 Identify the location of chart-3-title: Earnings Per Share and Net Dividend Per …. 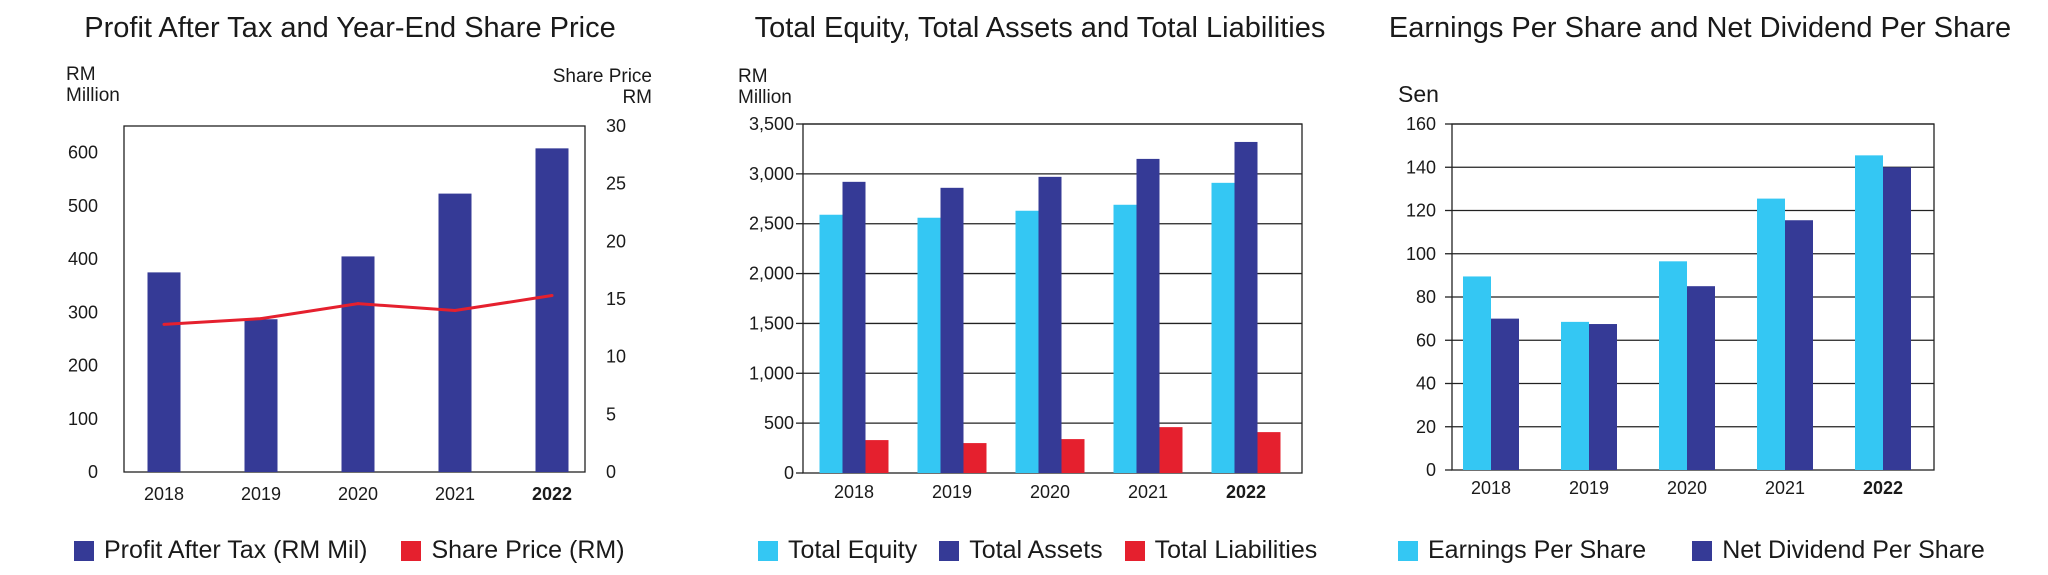
(1700, 28).